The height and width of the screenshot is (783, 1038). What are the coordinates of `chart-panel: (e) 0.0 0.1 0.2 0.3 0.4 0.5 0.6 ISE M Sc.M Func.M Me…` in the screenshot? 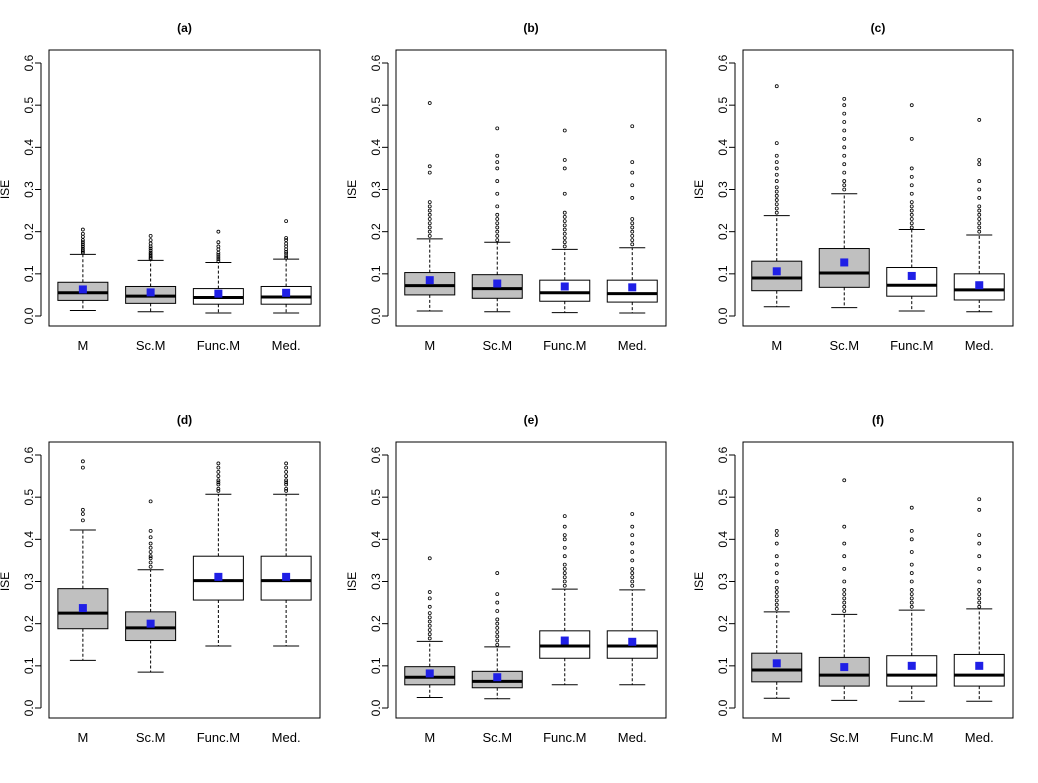 It's located at (506, 579).